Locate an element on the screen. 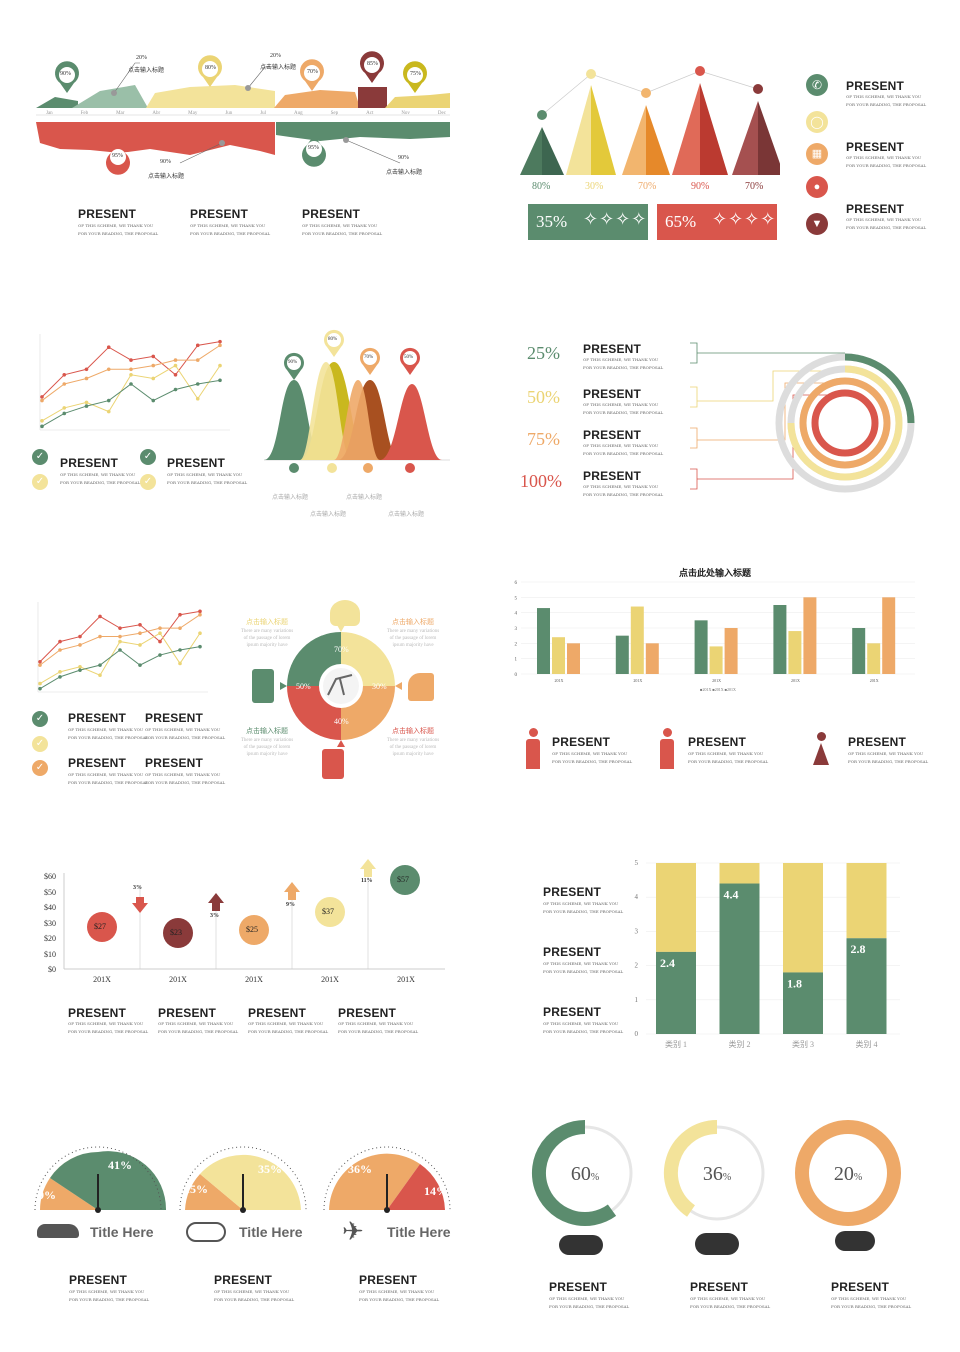  gauge-left-value: 9% is located at coordinates (47, 1195).